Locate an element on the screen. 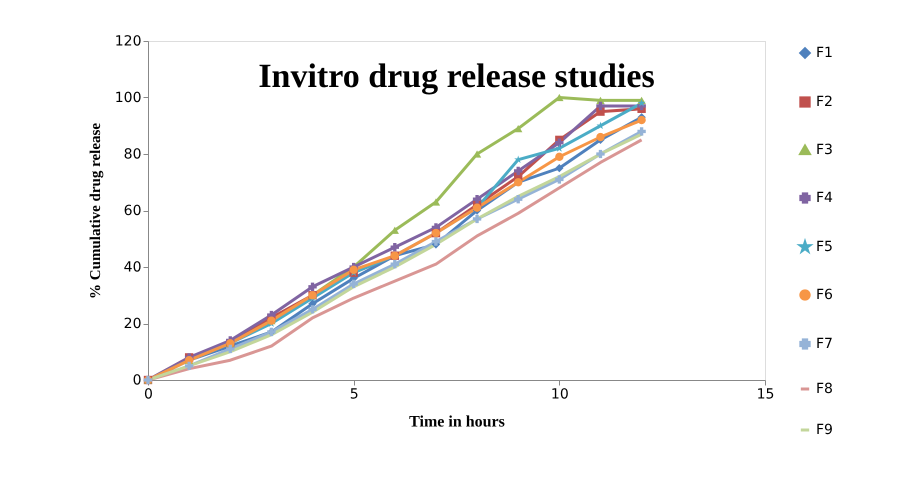 The height and width of the screenshot is (499, 920). x-tick-label: 15 is located at coordinates (765, 394).